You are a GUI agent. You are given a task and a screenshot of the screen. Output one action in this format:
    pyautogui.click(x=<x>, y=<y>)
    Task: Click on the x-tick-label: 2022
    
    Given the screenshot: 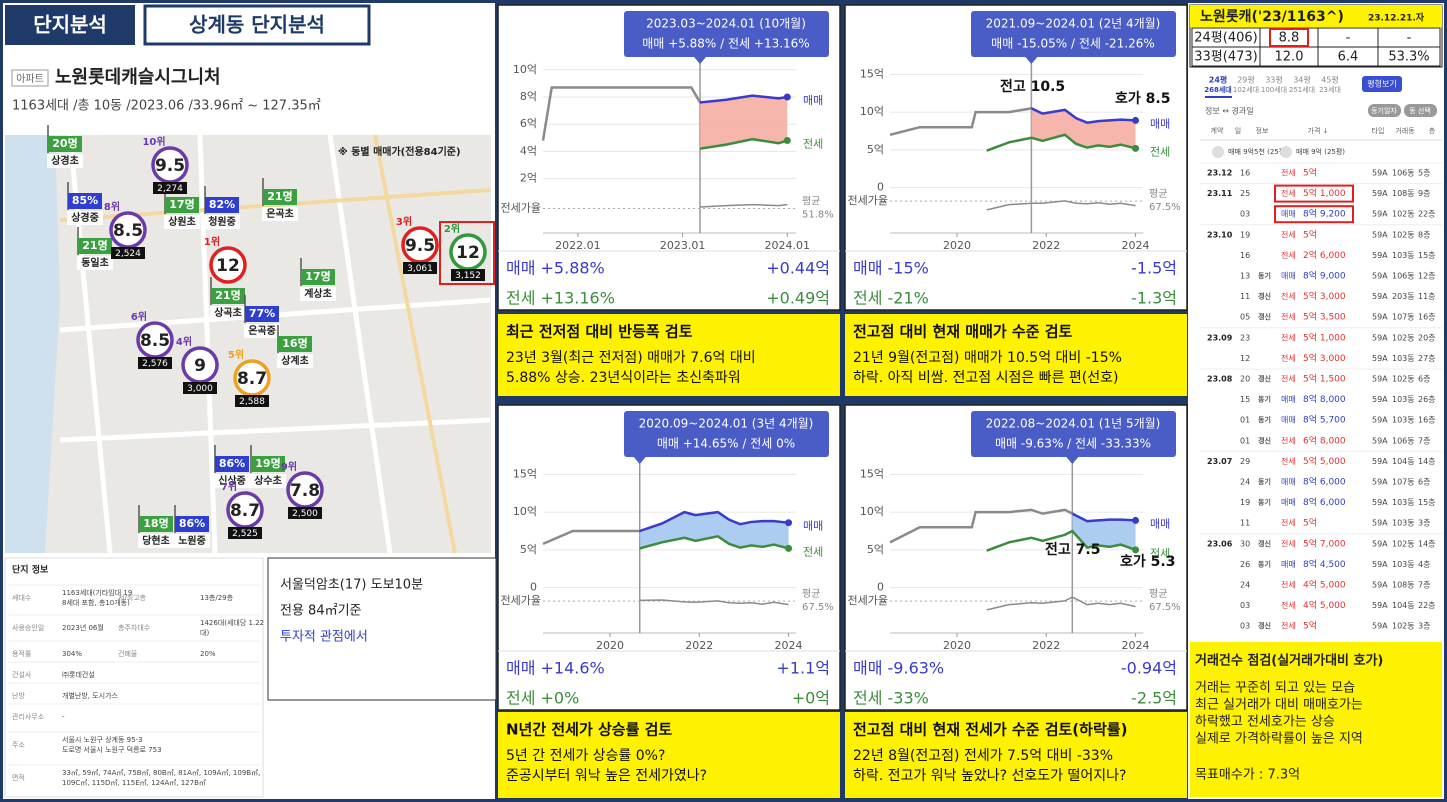 What is the action you would take?
    pyautogui.click(x=1046, y=245)
    